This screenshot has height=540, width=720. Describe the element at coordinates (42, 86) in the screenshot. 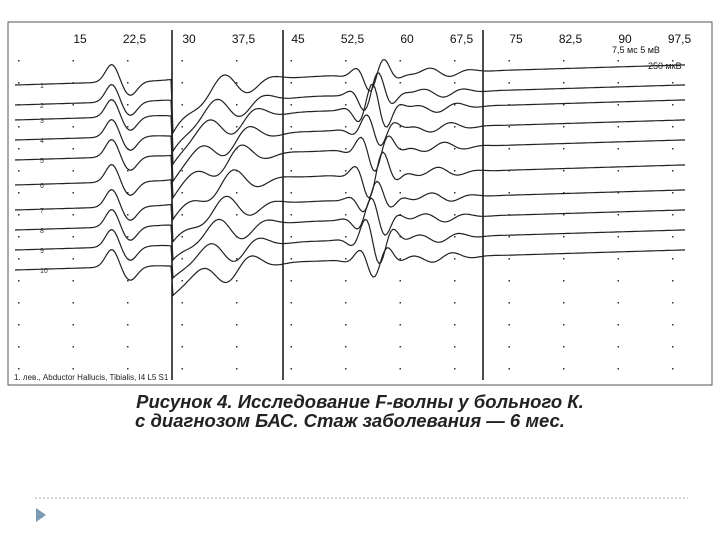

I see `trace-number: 1` at that location.